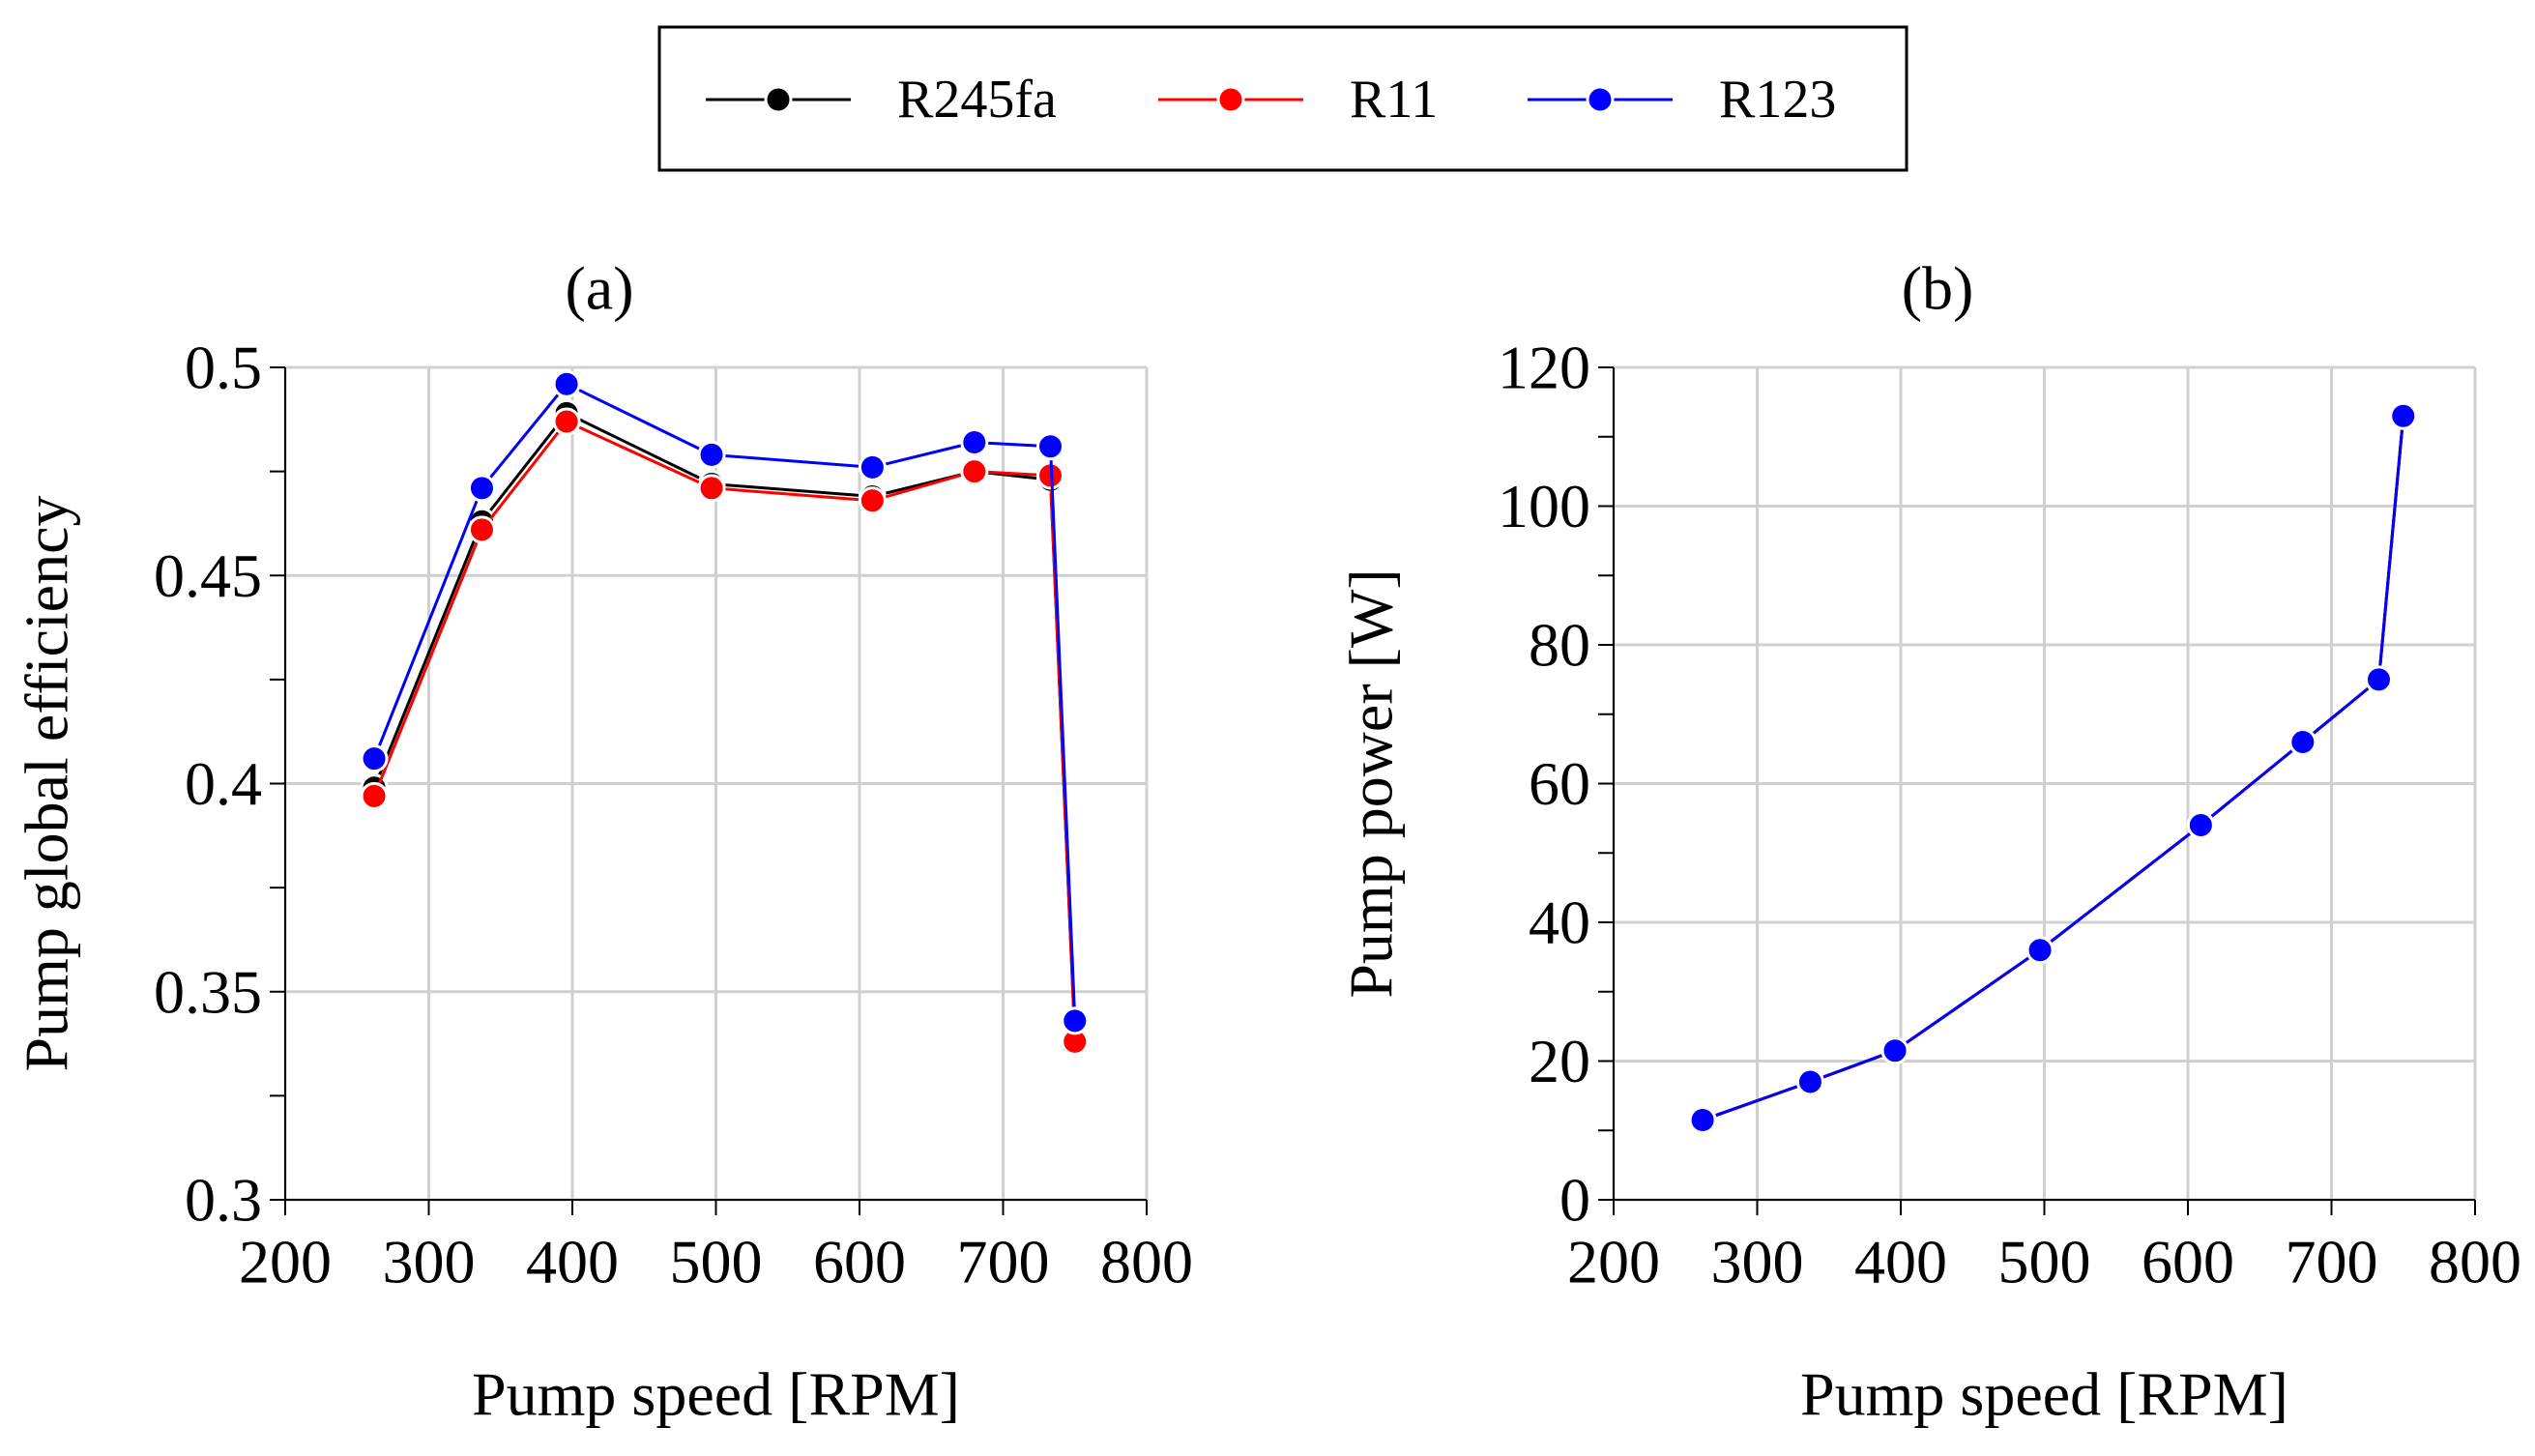 The width and height of the screenshot is (2535, 1456). Describe the element at coordinates (1298, 100) in the screenshot. I see `legend-item-r11: R11` at that location.